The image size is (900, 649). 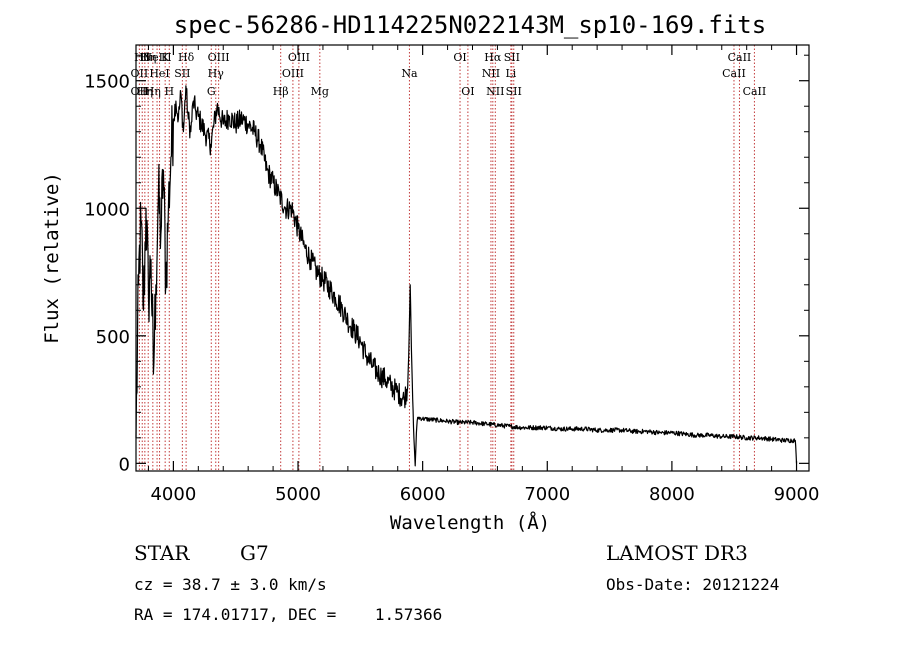 What do you see at coordinates (254, 553) in the screenshot?
I see `object-subclass: G7` at bounding box center [254, 553].